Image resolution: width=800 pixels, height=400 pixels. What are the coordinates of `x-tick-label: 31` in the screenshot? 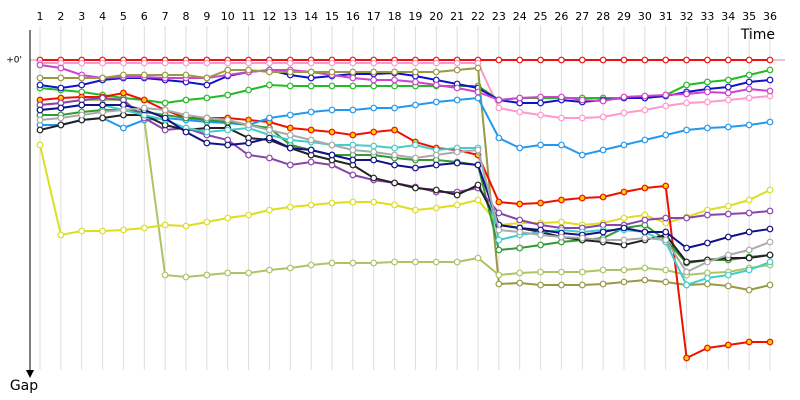 It's located at (666, 16).